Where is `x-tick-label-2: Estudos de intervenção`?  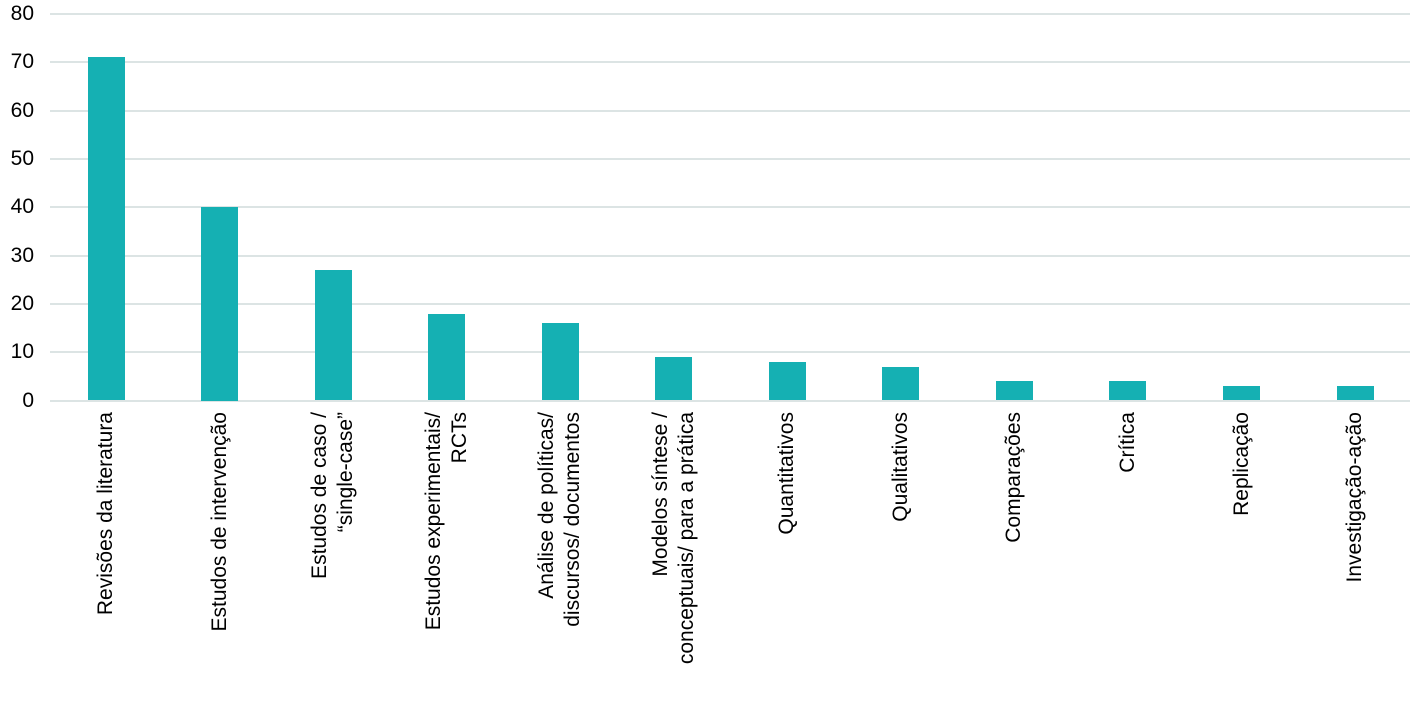 x-tick-label-2: Estudos de intervenção is located at coordinates (219, 522).